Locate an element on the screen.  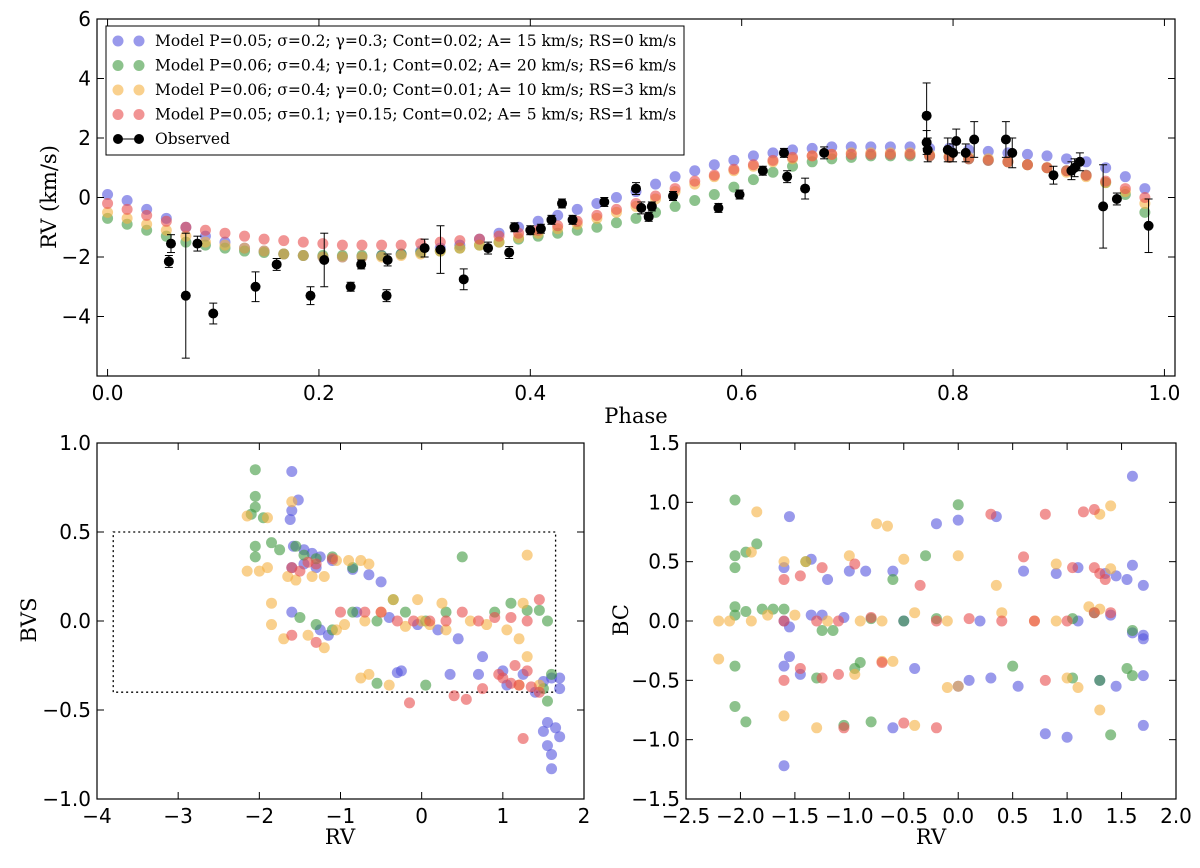
0-ytick-label: −2 is located at coordinates (76, 257).